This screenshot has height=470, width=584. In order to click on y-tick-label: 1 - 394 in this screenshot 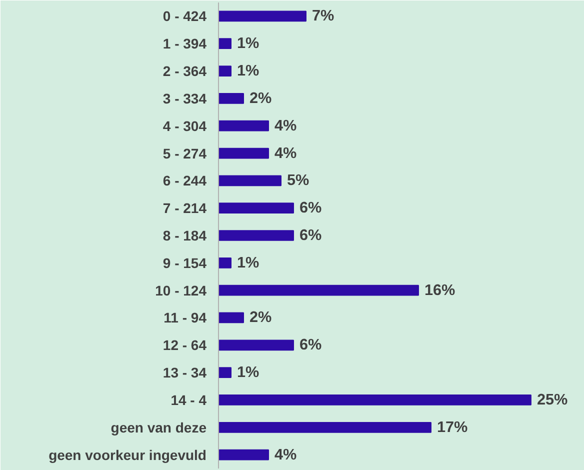, I will do `click(184, 44)`.